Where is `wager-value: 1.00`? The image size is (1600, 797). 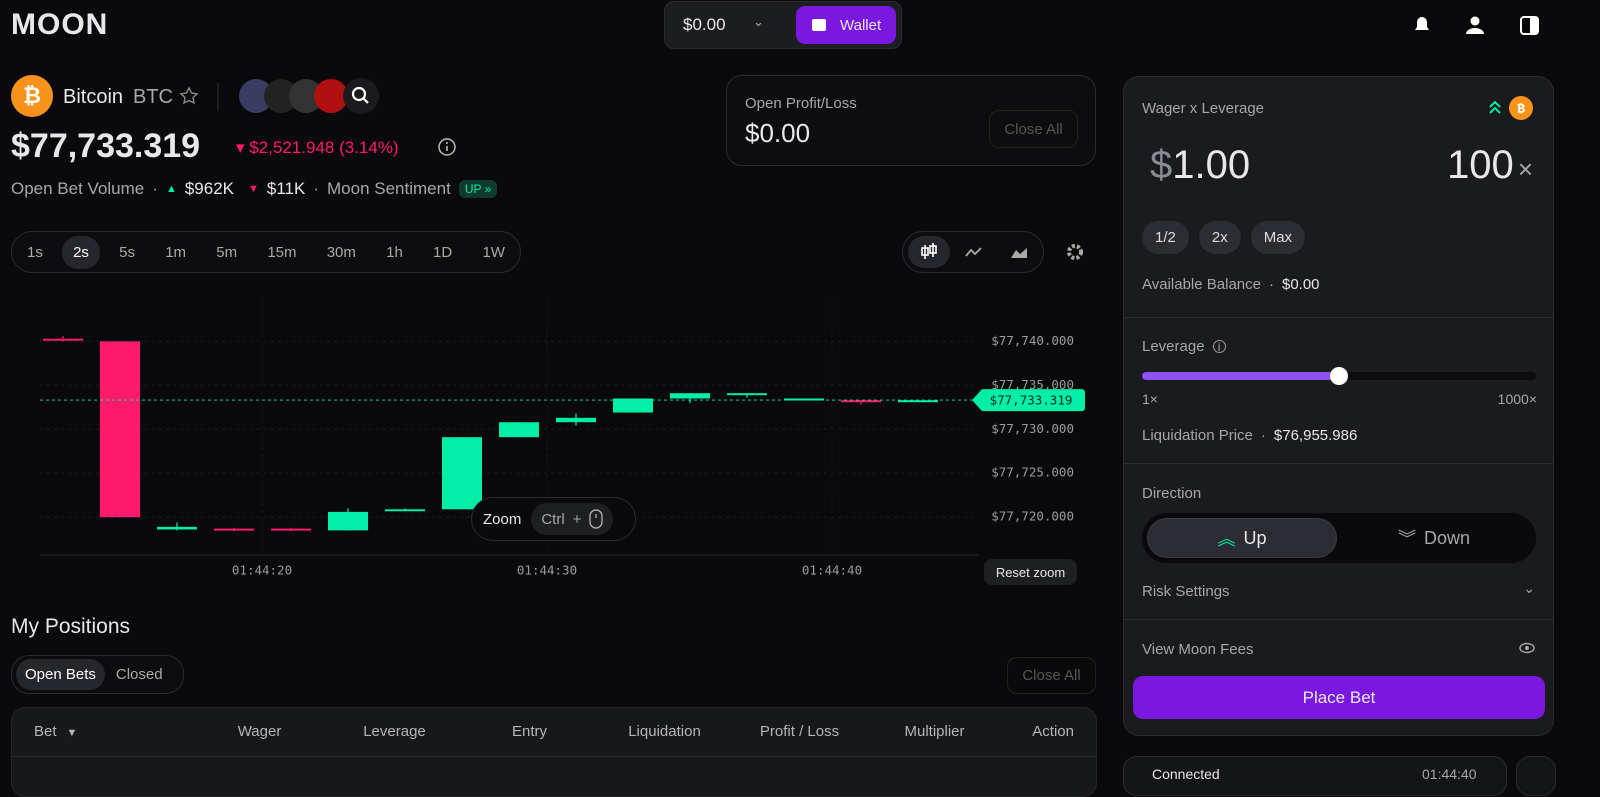 wager-value: 1.00 is located at coordinates (1211, 165).